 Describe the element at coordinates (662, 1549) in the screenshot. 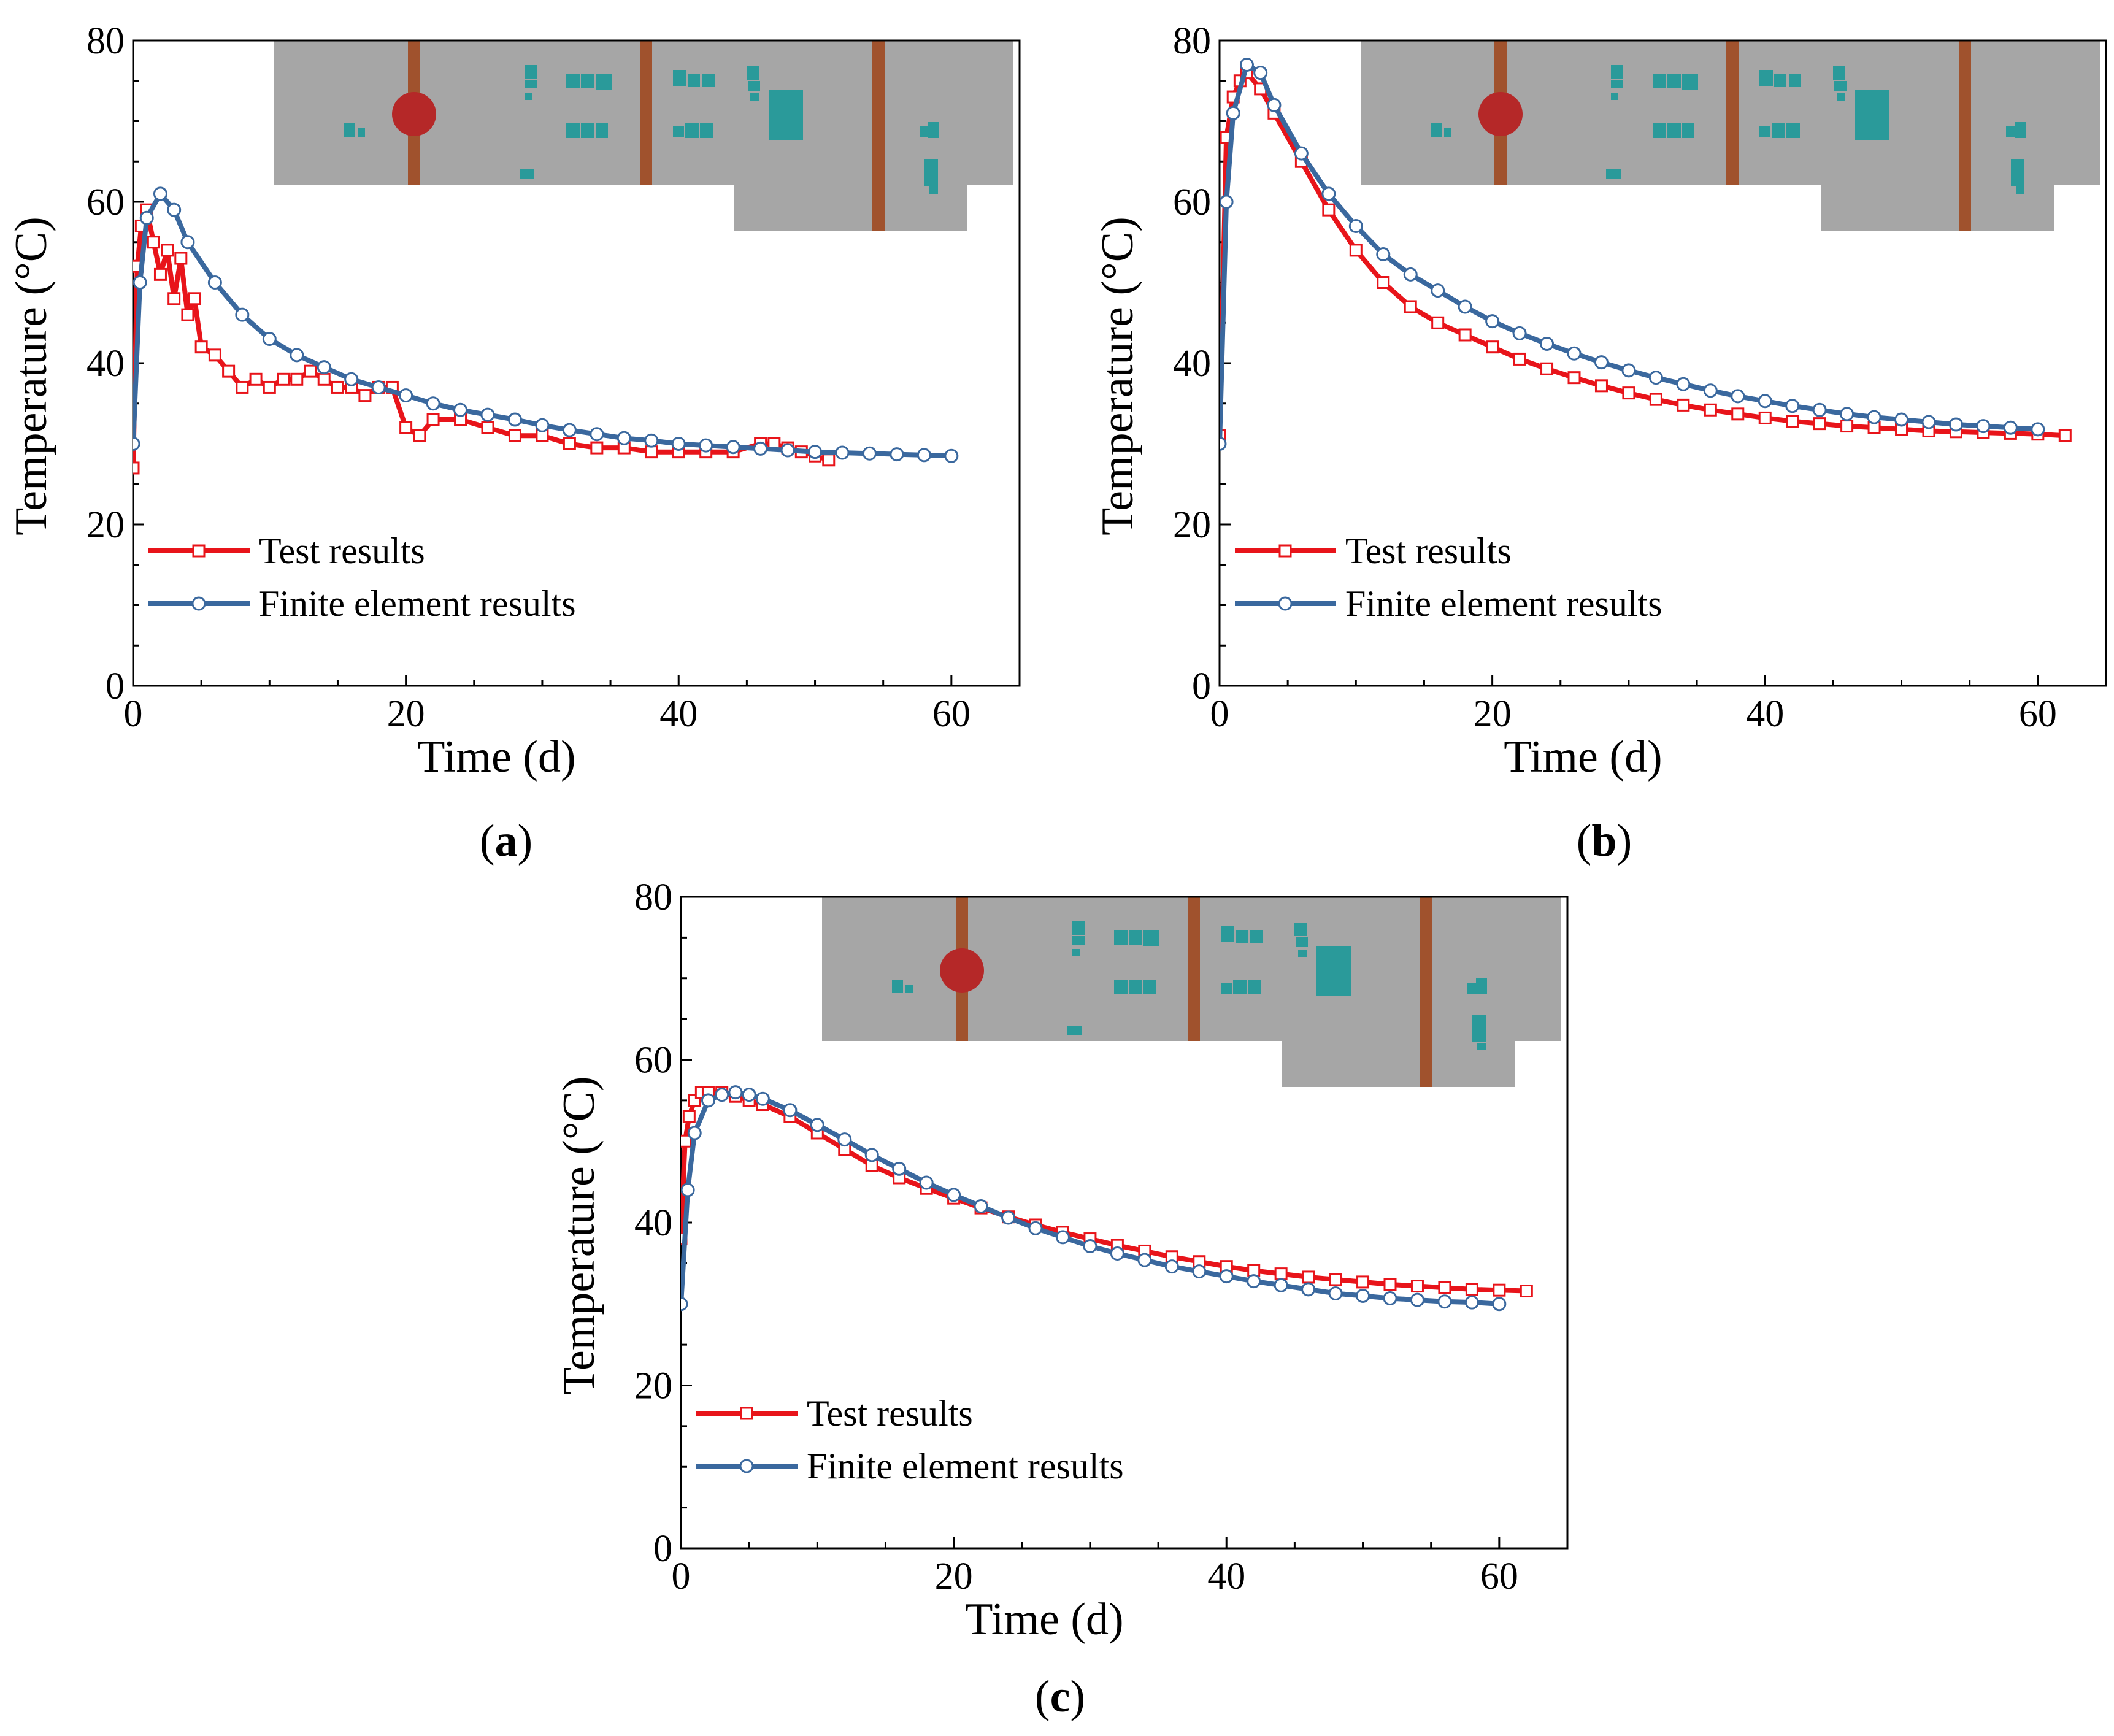

I see `y-tick-label: 0` at that location.